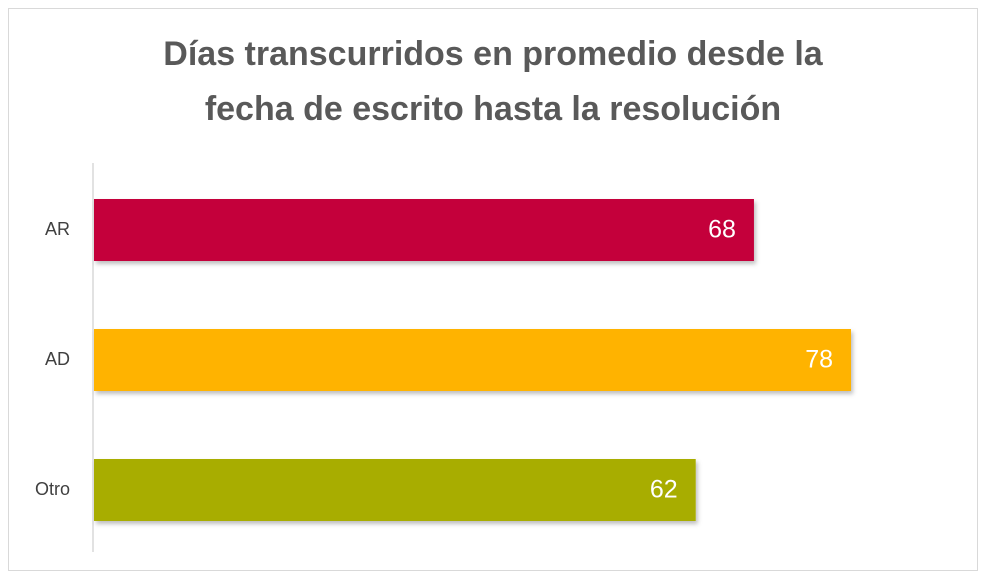 The width and height of the screenshot is (986, 579). Describe the element at coordinates (493, 109) in the screenshot. I see `chart-title-line: fecha de escrito hasta la resolución` at that location.